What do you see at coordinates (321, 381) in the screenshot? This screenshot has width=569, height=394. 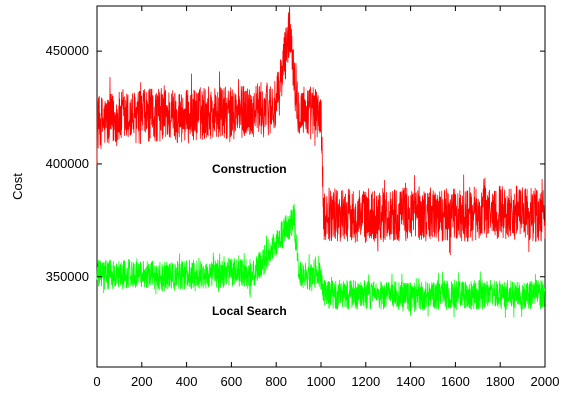 I see `x-tick-label: 1000` at bounding box center [321, 381].